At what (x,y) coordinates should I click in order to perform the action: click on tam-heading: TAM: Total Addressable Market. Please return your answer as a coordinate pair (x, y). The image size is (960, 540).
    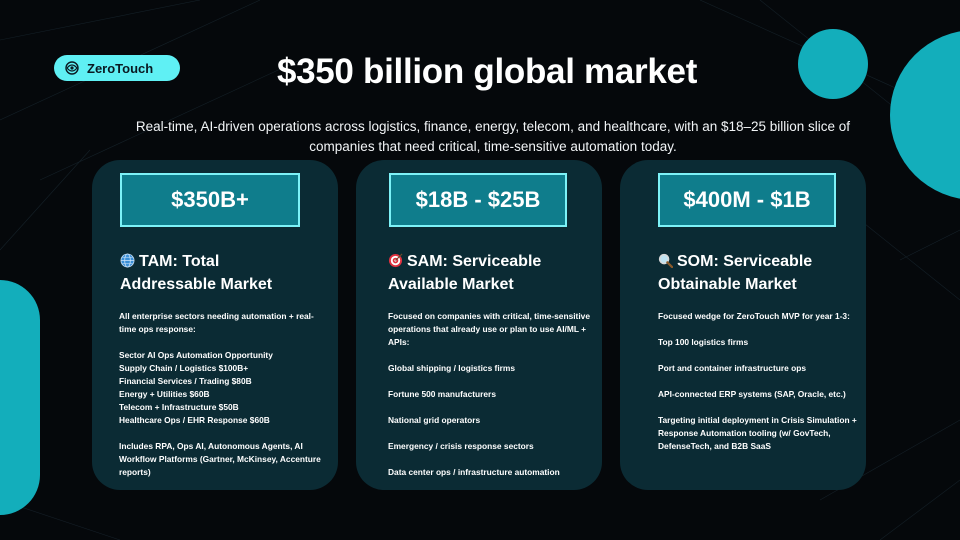
    Looking at the image, I should click on (227, 273).